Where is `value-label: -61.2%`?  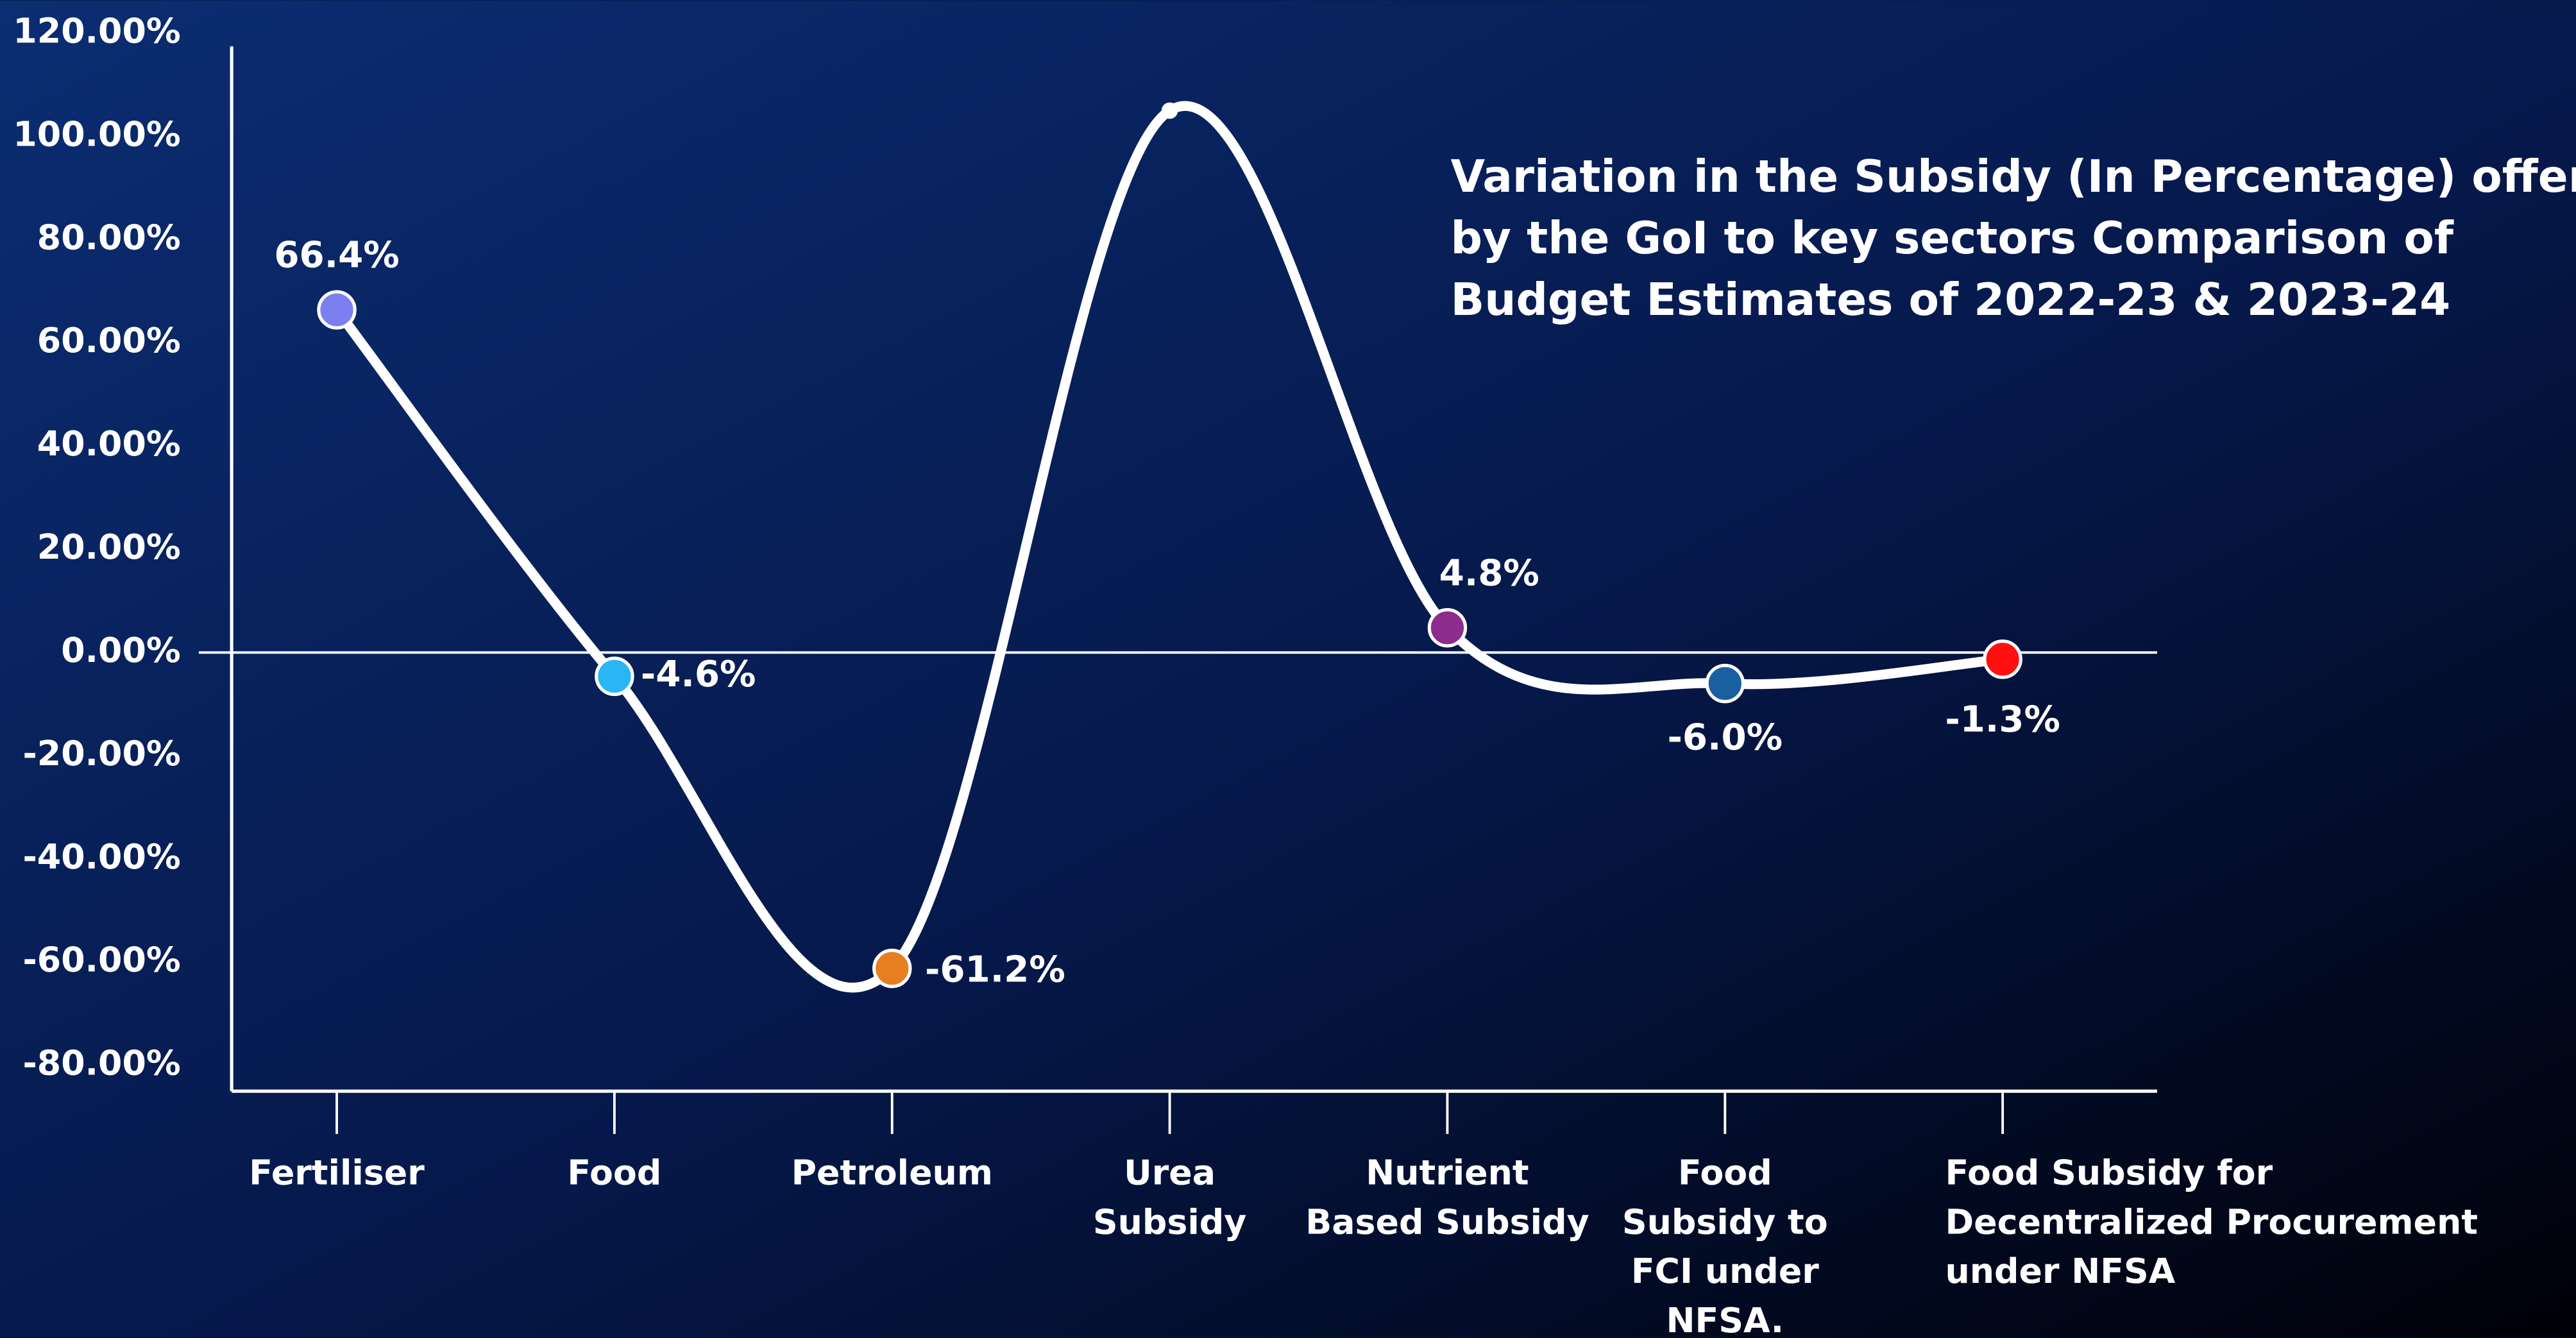
value-label: -61.2% is located at coordinates (995, 969).